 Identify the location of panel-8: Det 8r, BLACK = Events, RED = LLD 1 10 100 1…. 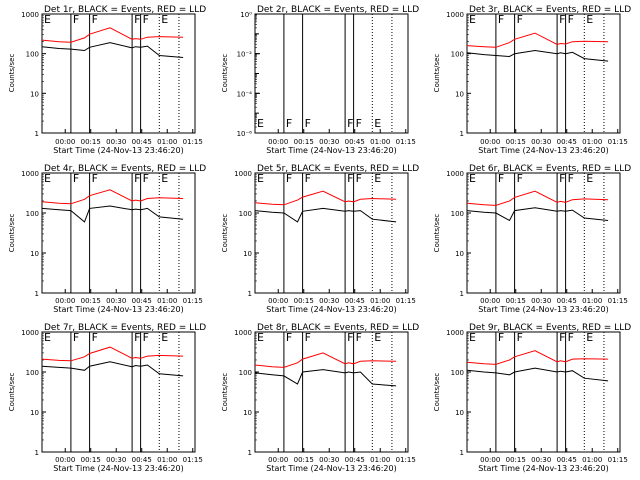
(320, 398).